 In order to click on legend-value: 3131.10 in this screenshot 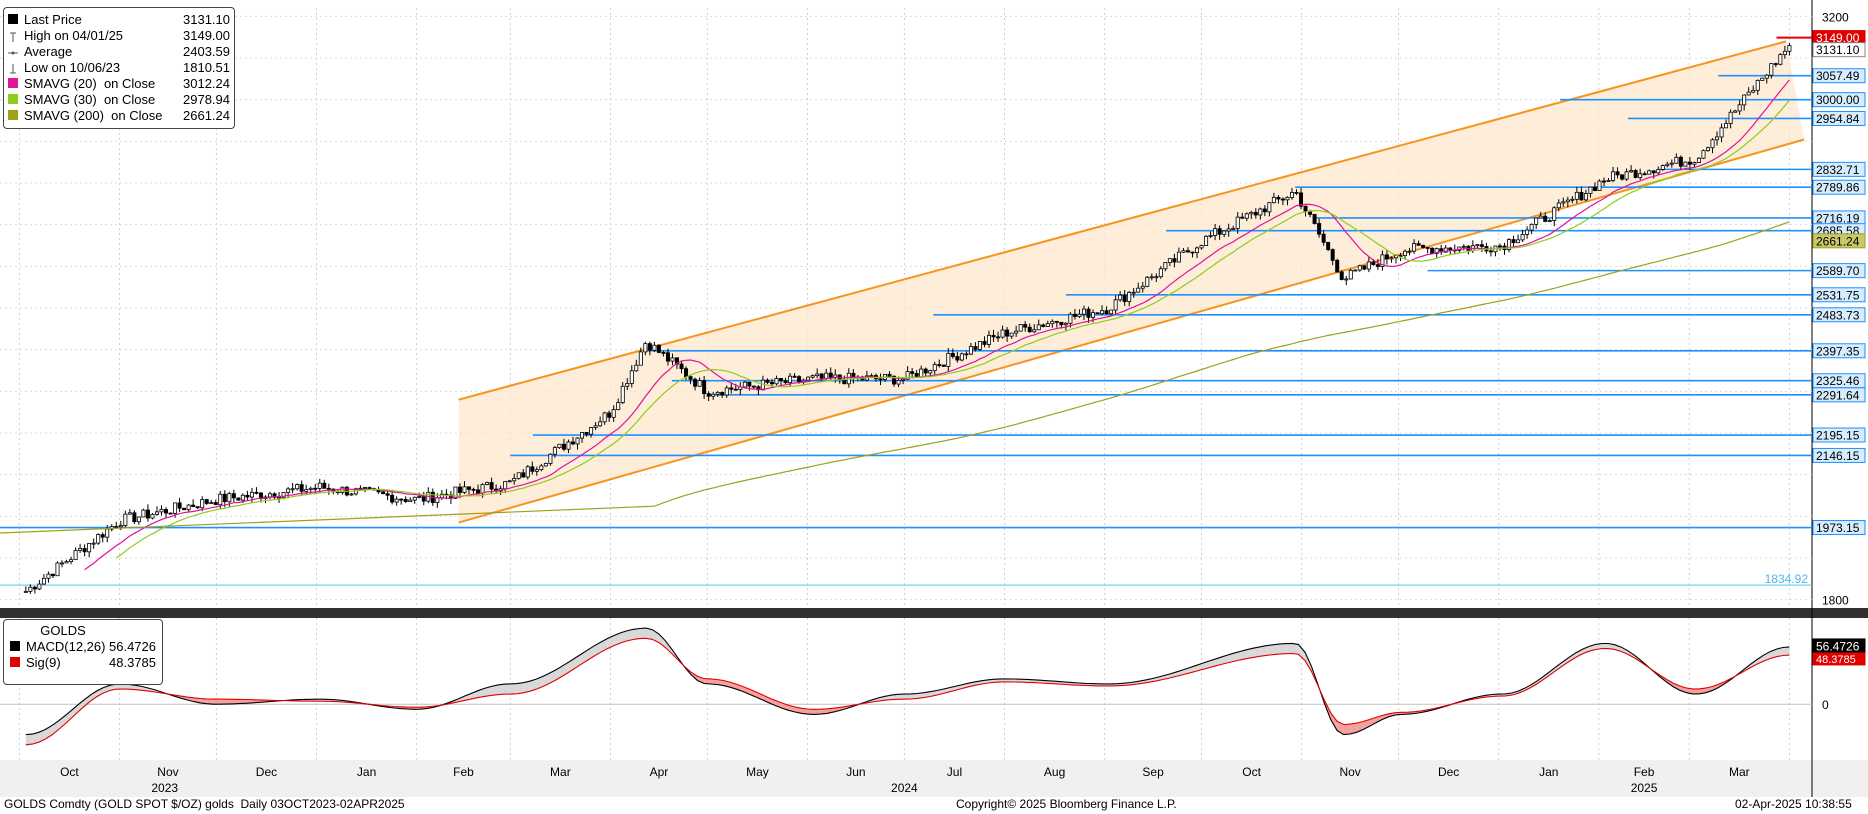, I will do `click(206, 19)`.